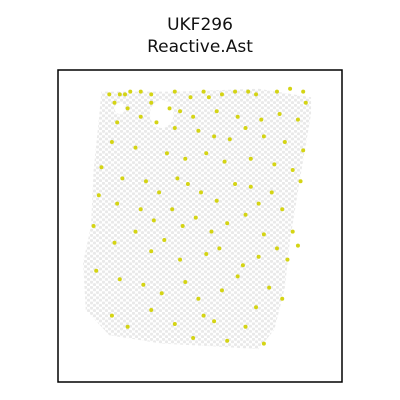 This screenshot has width=400, height=400. What do you see at coordinates (200, 47) in the screenshot?
I see `chart-subtitle: Reactive.Ast` at bounding box center [200, 47].